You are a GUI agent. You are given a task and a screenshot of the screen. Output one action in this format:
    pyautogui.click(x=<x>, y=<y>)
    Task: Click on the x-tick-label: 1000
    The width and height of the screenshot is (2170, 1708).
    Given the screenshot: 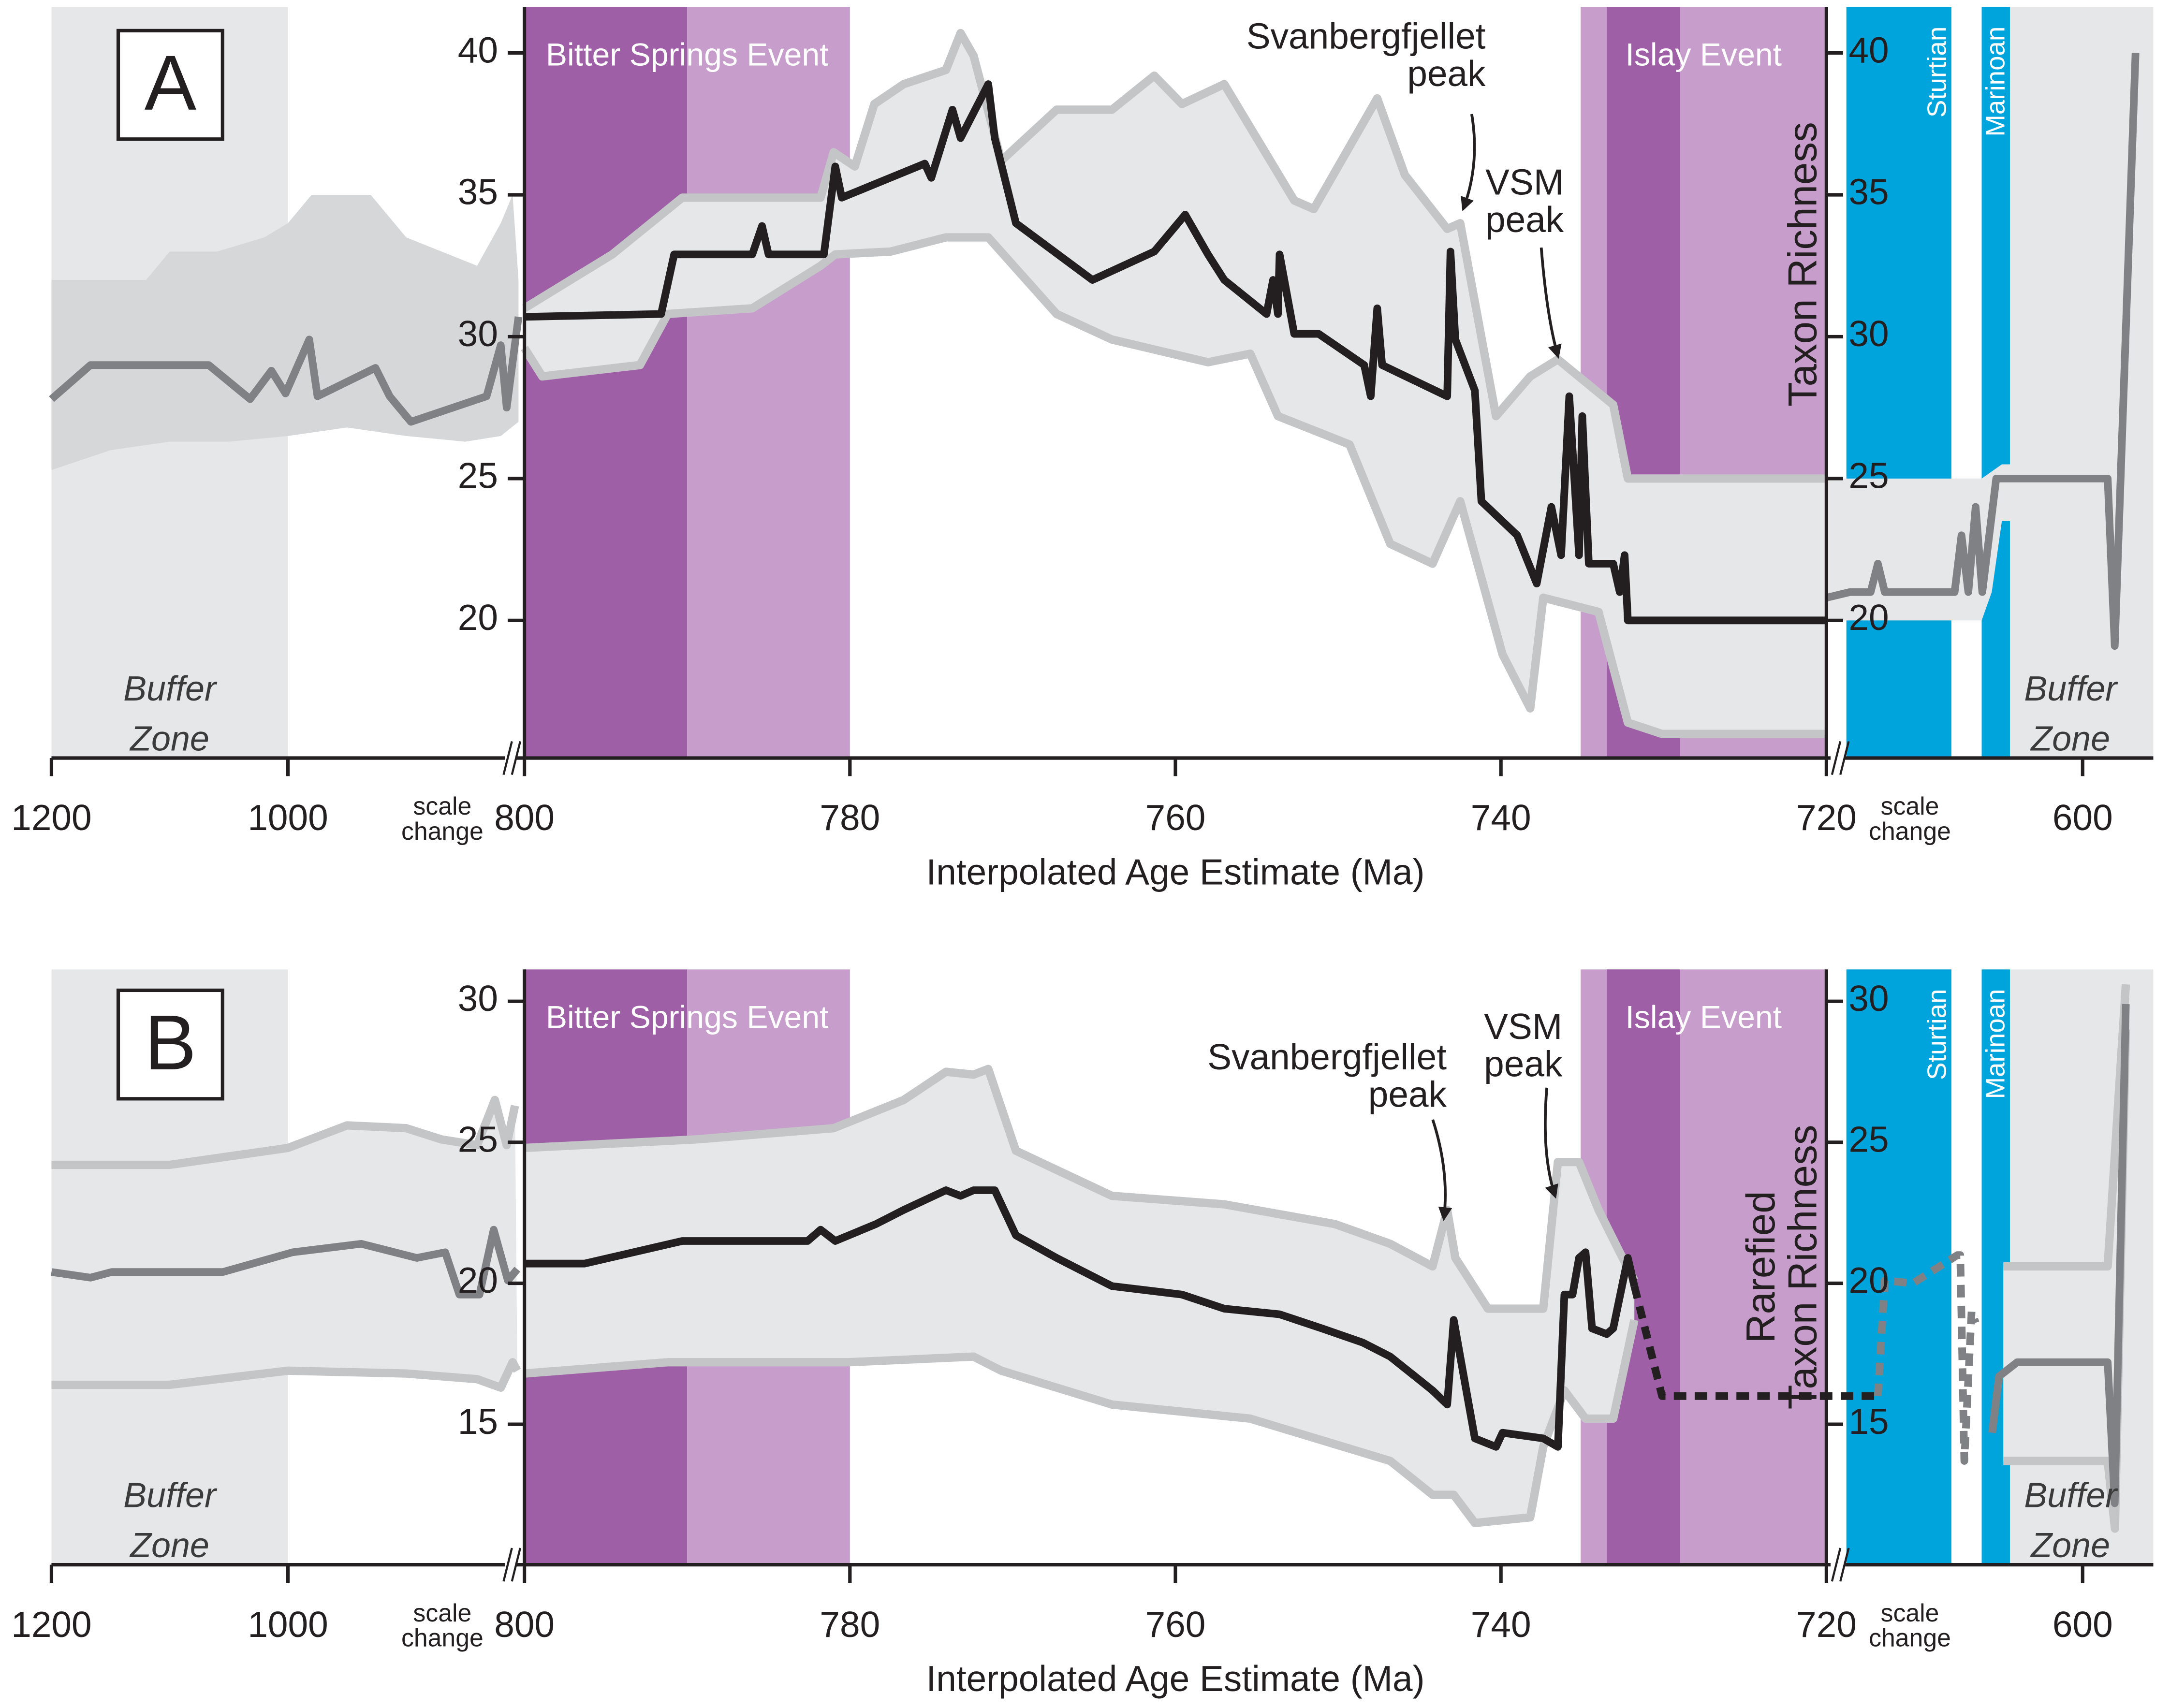 What is the action you would take?
    pyautogui.click(x=288, y=817)
    